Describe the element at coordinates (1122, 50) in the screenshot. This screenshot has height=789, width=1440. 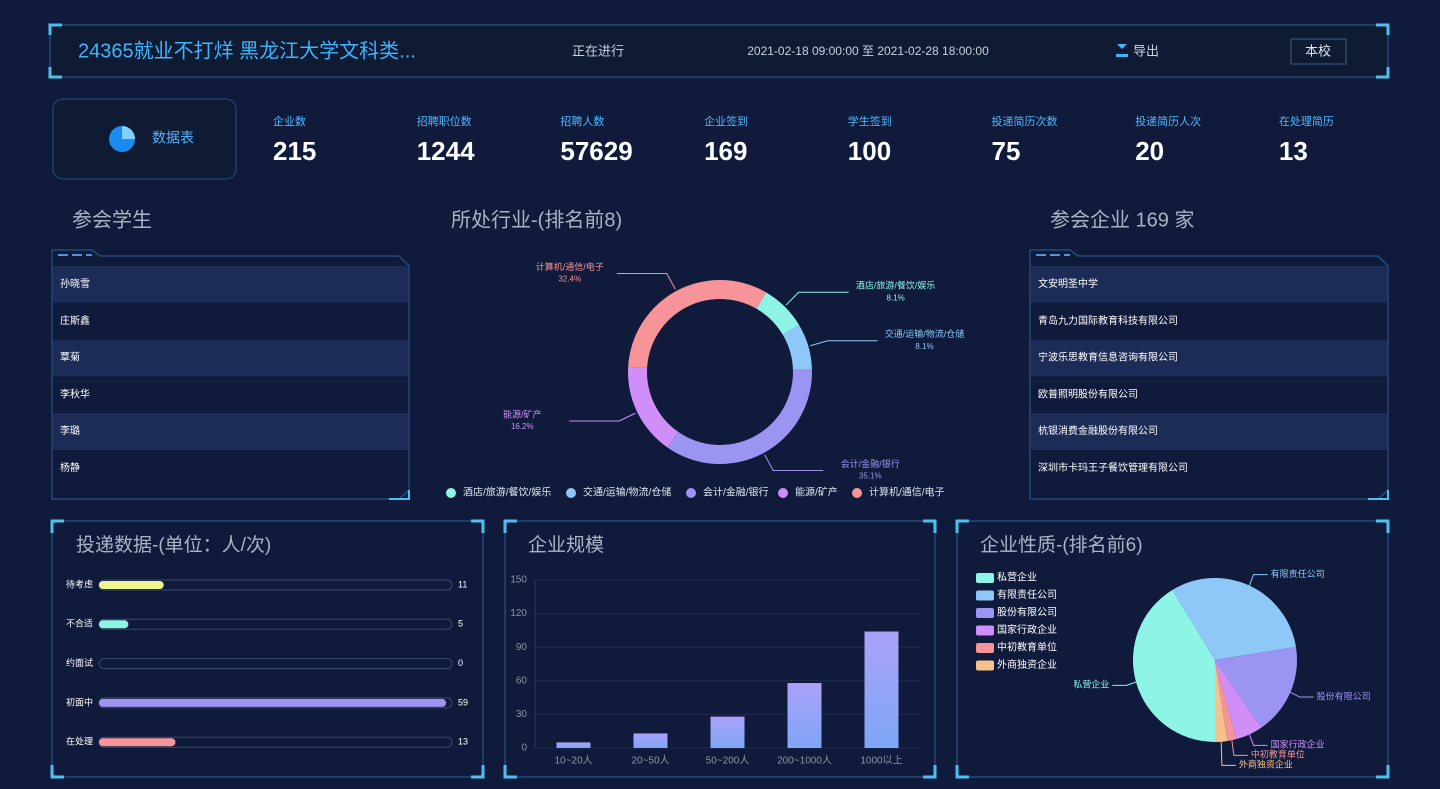
I see `export-icon` at that location.